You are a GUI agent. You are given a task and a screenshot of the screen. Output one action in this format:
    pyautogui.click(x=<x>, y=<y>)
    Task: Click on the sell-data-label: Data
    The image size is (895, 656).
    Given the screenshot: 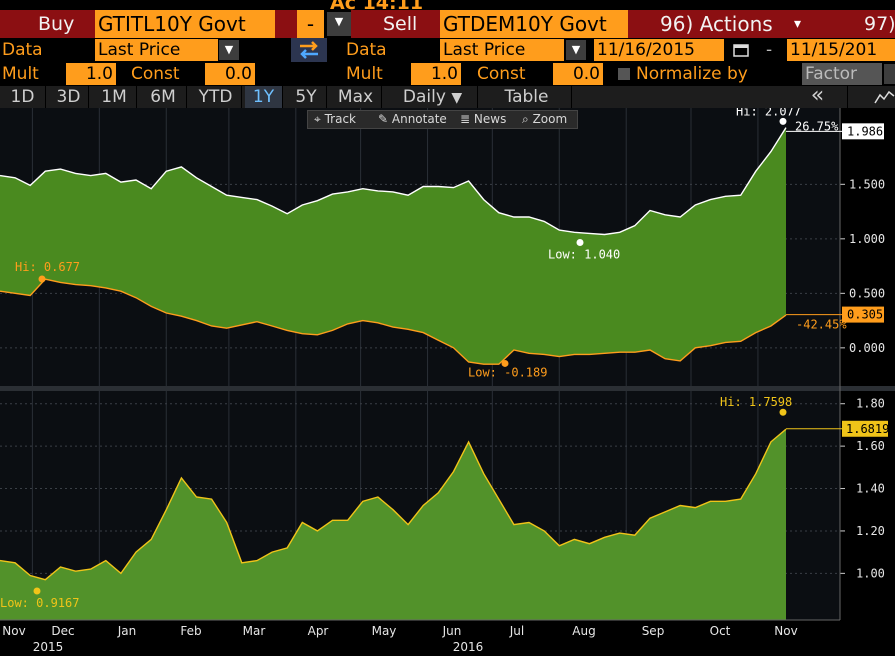 What is the action you would take?
    pyautogui.click(x=366, y=50)
    